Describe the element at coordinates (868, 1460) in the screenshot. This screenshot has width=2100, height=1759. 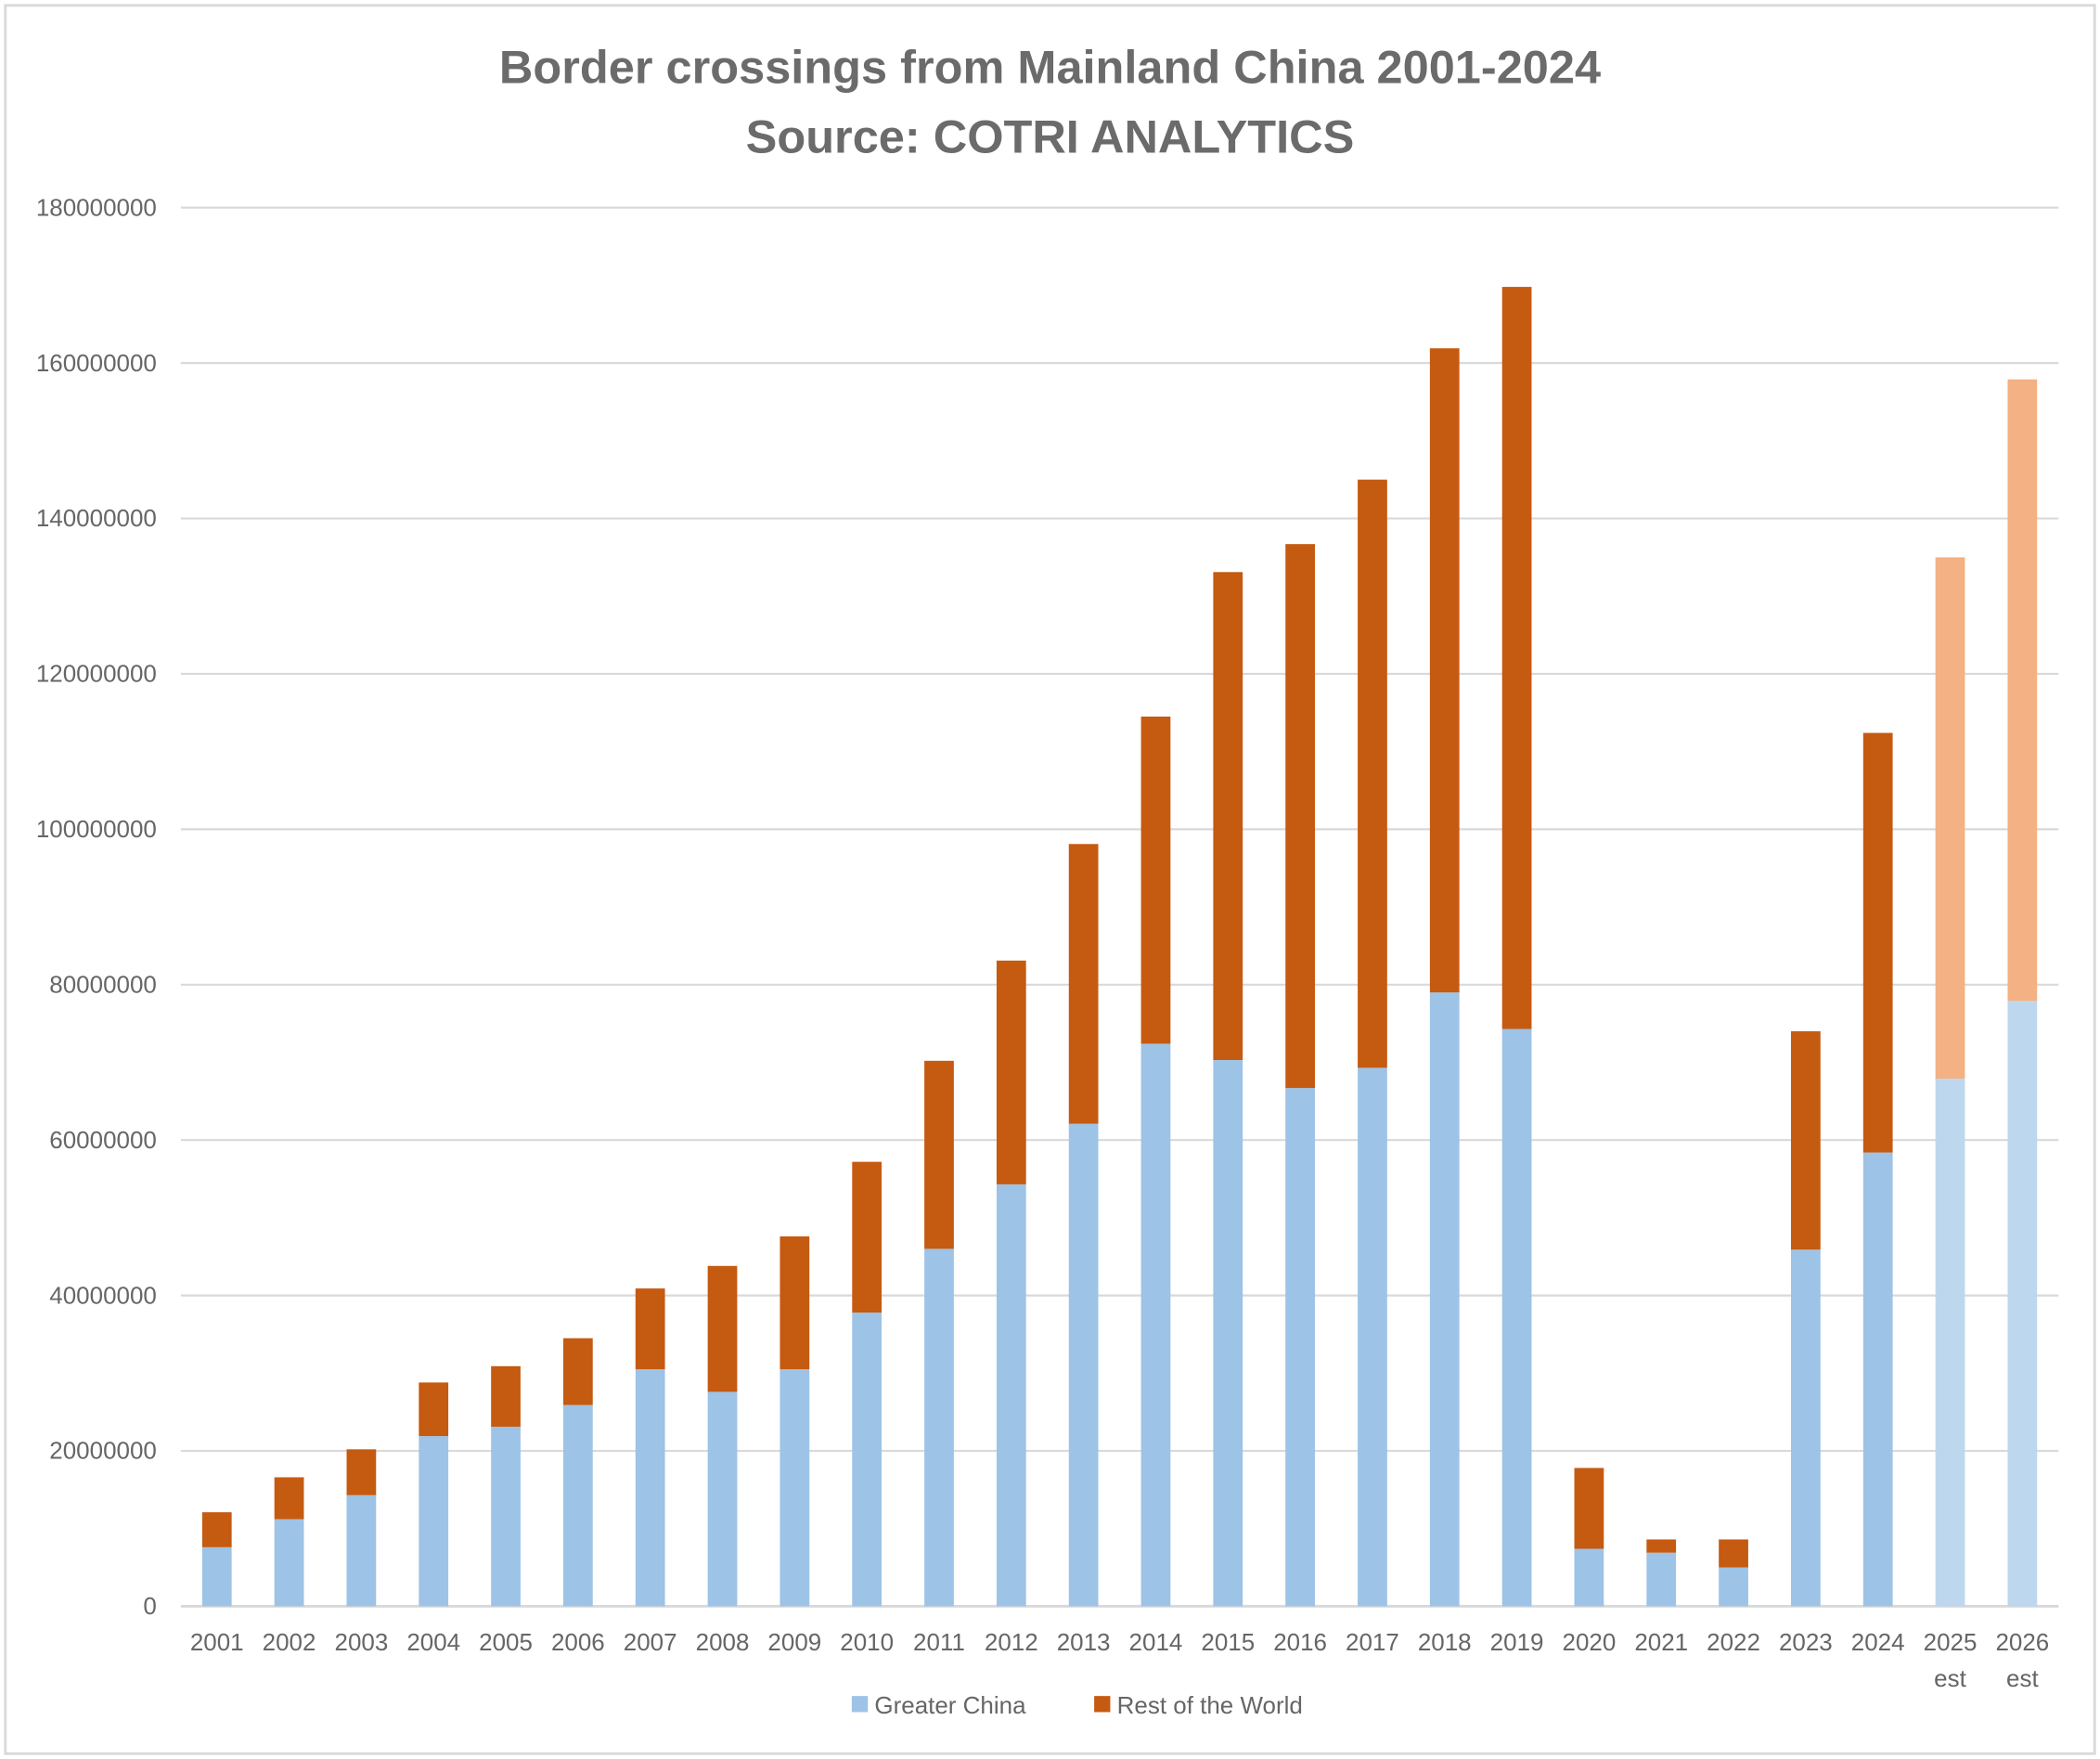
I see `bar-greater-china-2010` at that location.